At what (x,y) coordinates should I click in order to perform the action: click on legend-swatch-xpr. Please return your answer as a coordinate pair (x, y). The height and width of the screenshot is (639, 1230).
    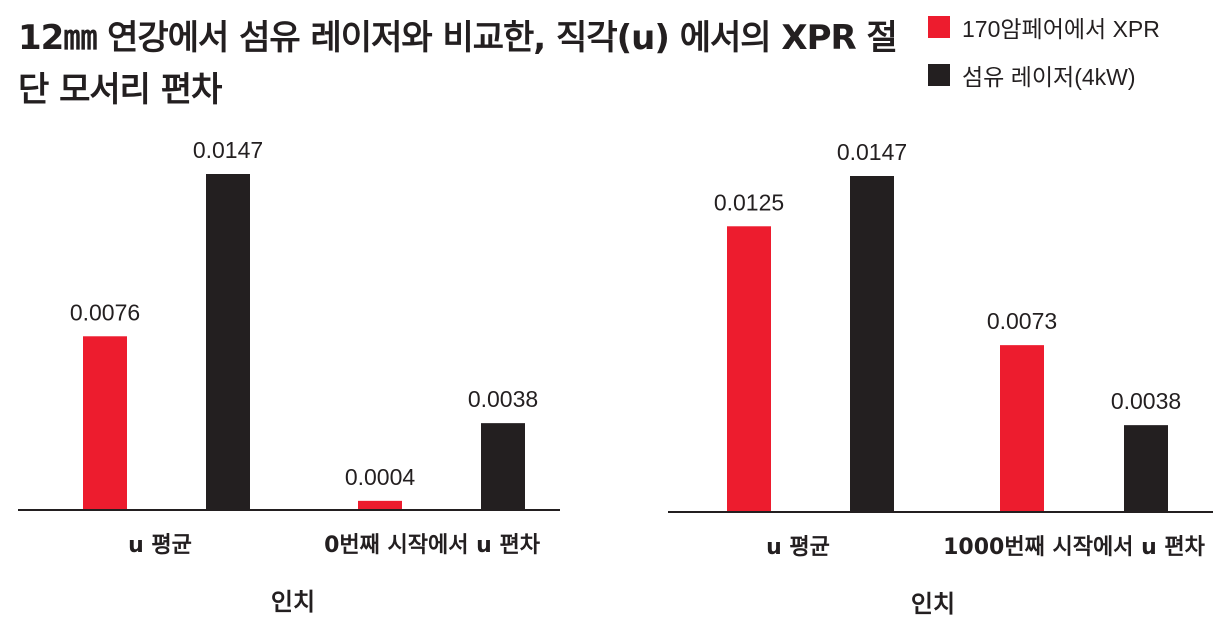
    Looking at the image, I should click on (939, 27).